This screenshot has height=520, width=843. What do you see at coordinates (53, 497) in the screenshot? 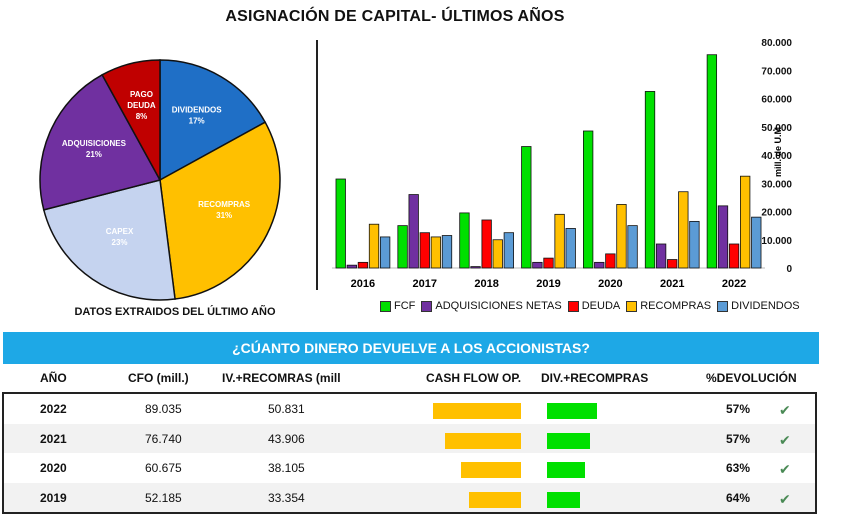
I see `cell-year: 2019` at bounding box center [53, 497].